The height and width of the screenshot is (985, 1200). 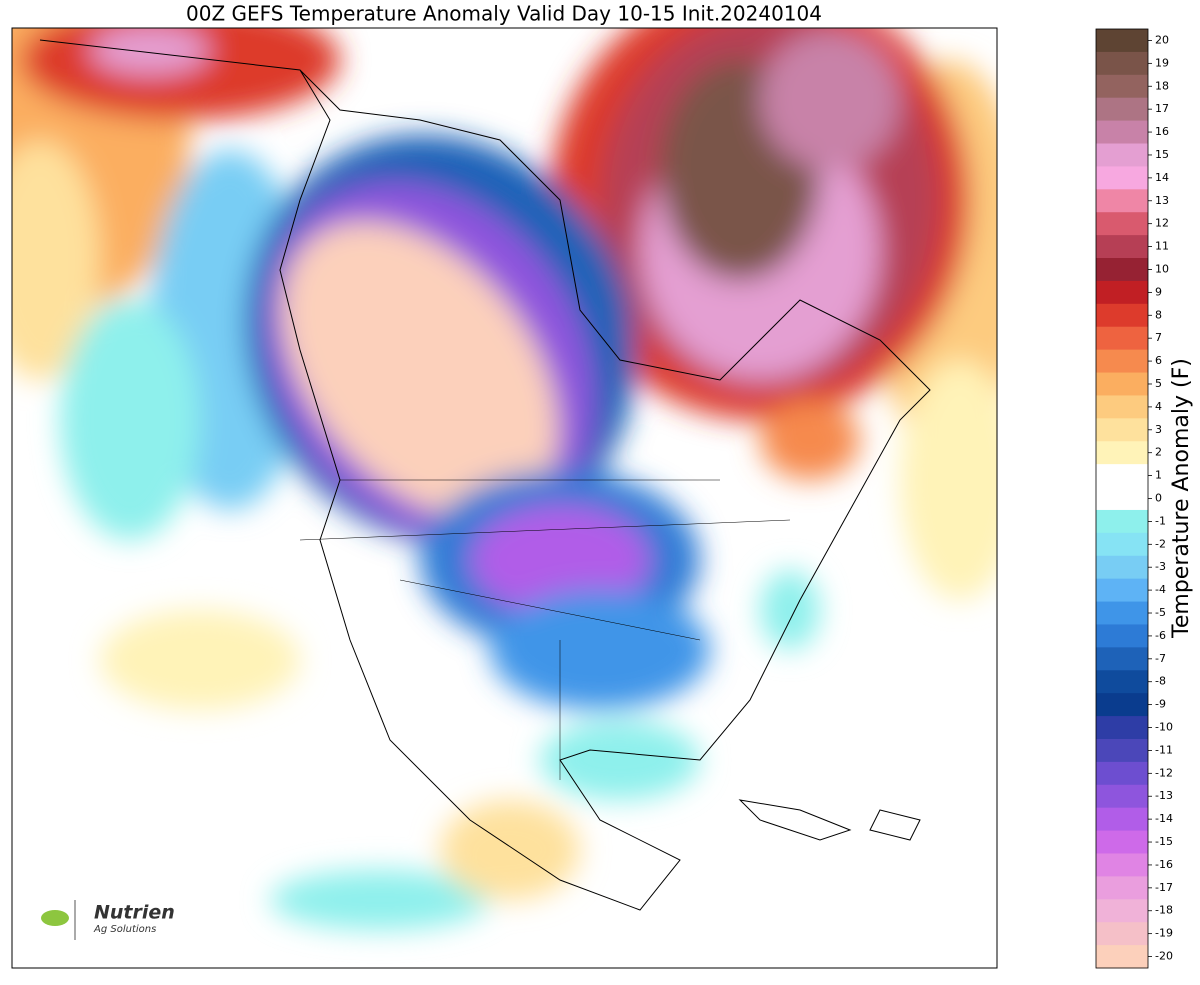 I want to click on logo-brand: Nutrien, so click(x=134, y=913).